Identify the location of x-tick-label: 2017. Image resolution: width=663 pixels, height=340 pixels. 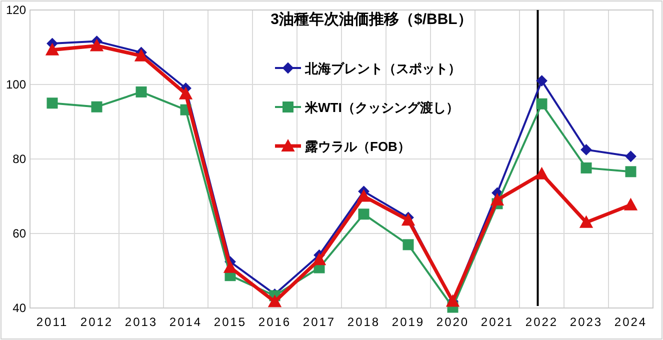
(319, 322).